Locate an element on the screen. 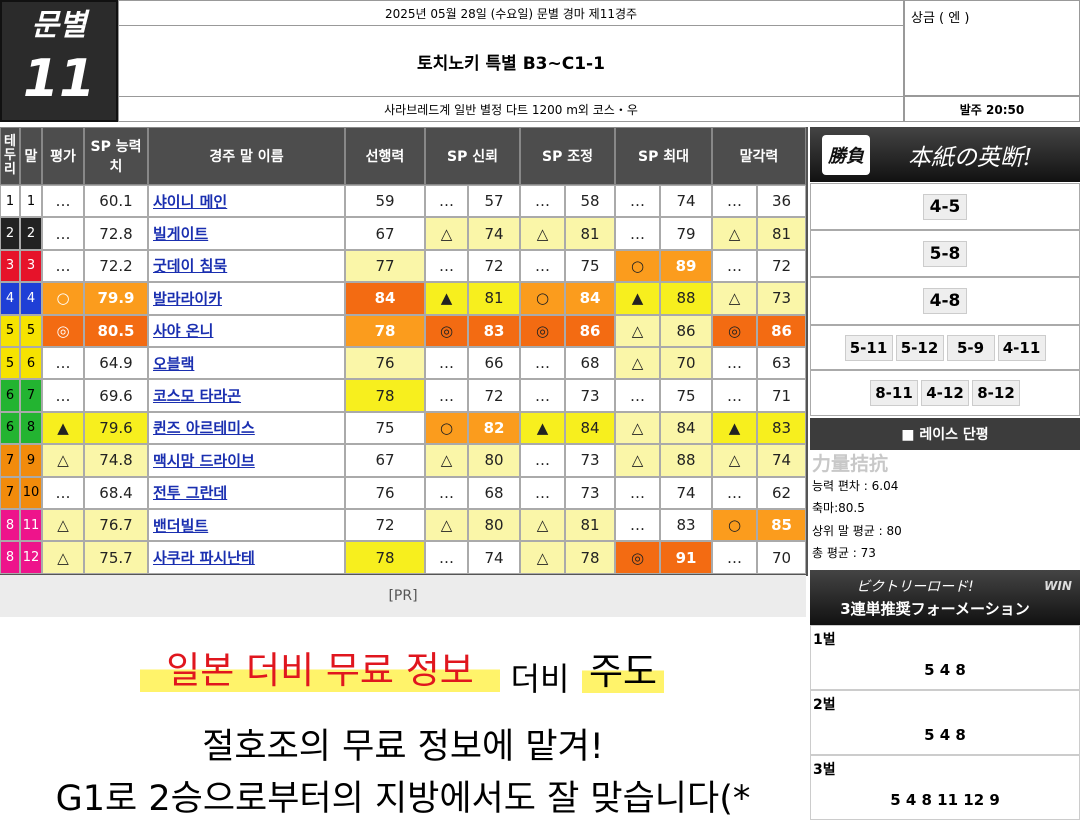 This screenshot has width=1080, height=820. table-cell: 58 is located at coordinates (590, 201).